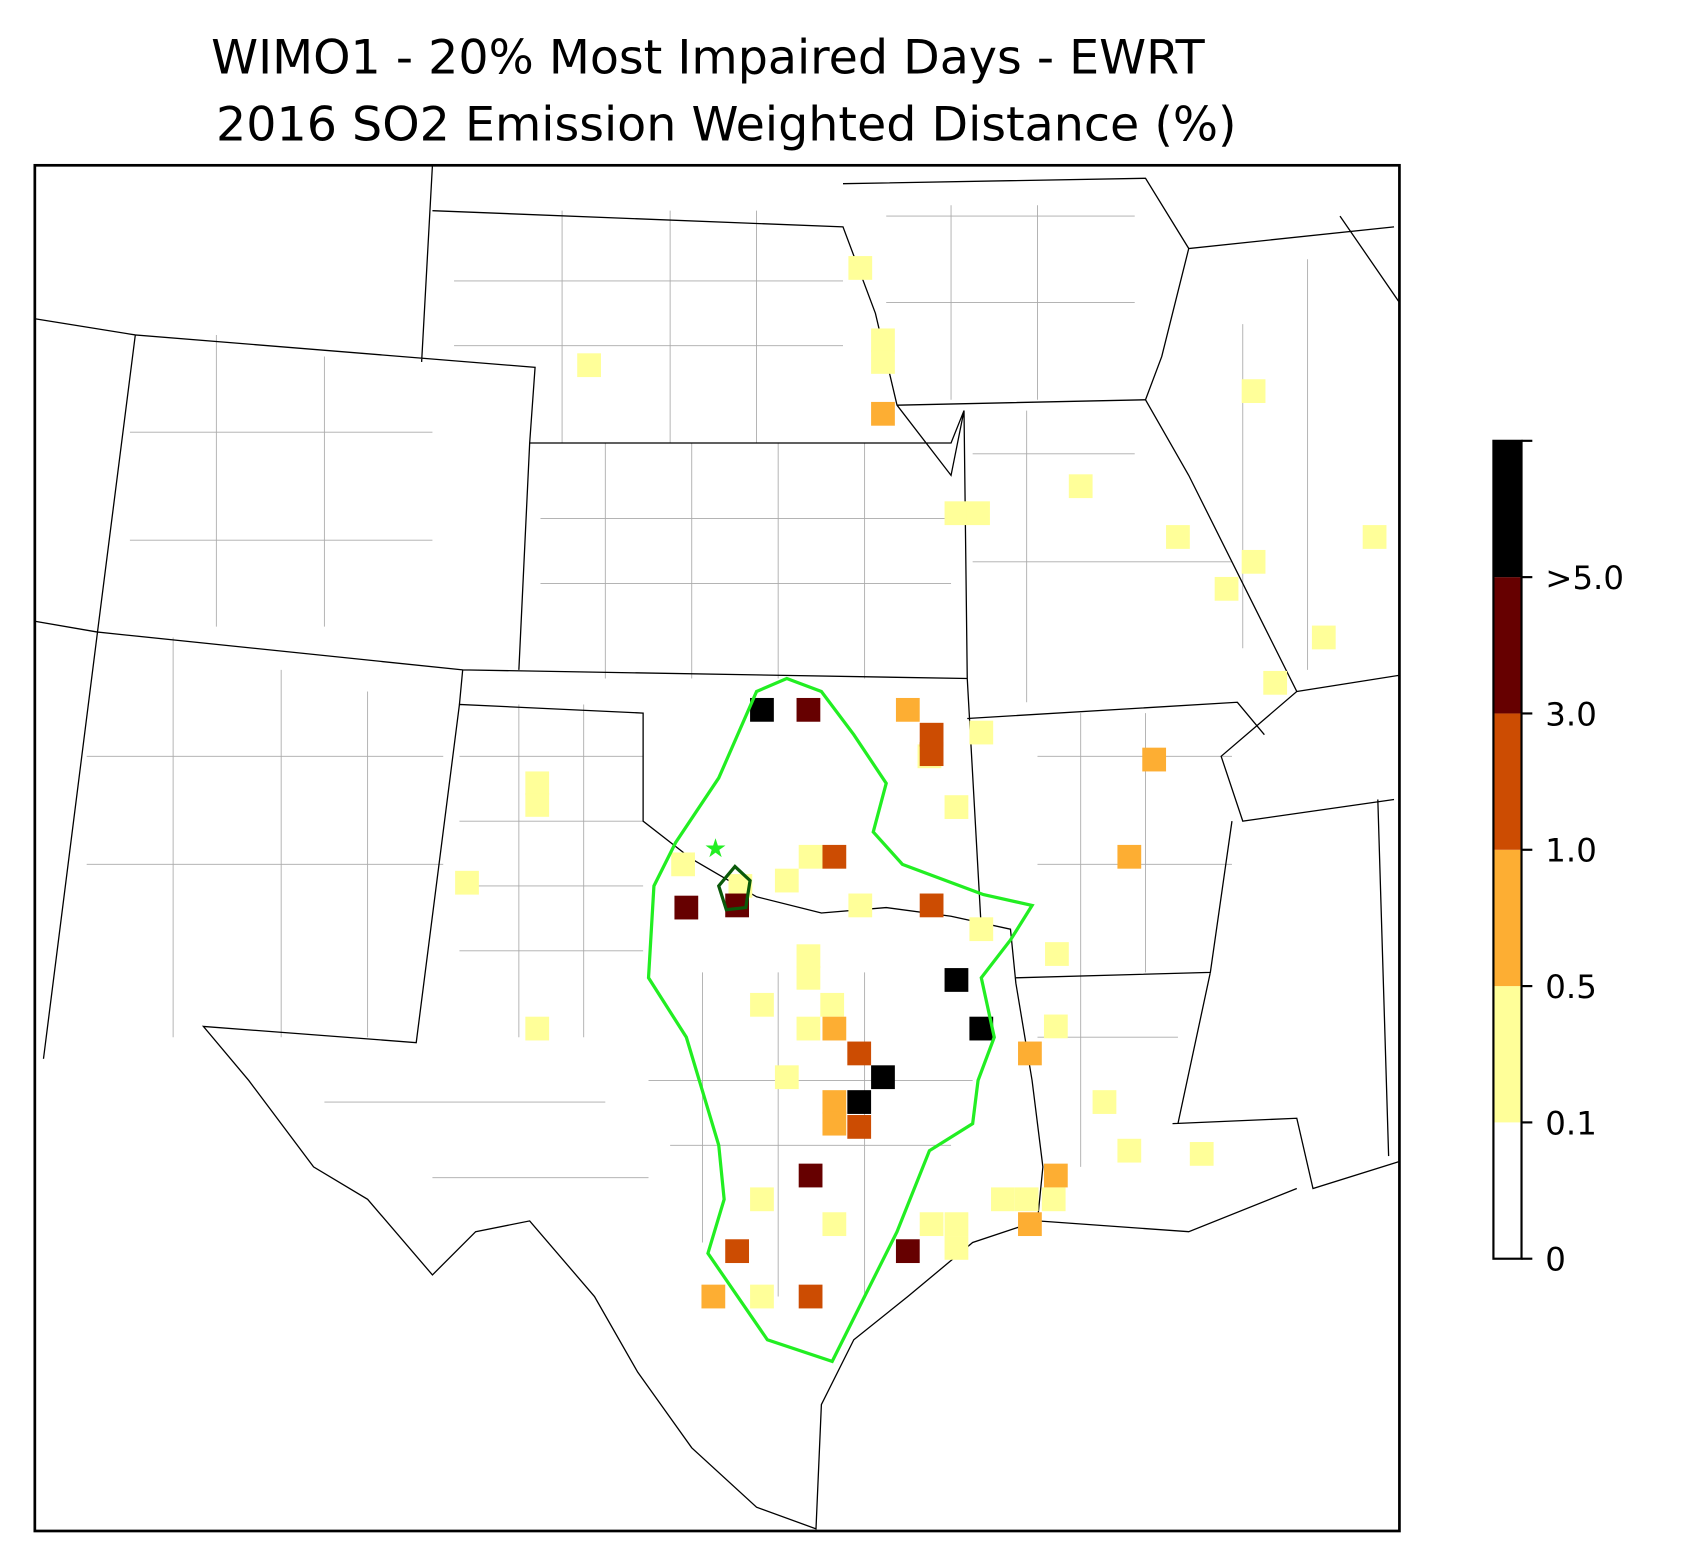  I want to click on colorbar: 0 0.1 0.5 1.0 3.0 >5.0, so click(1558, 859).